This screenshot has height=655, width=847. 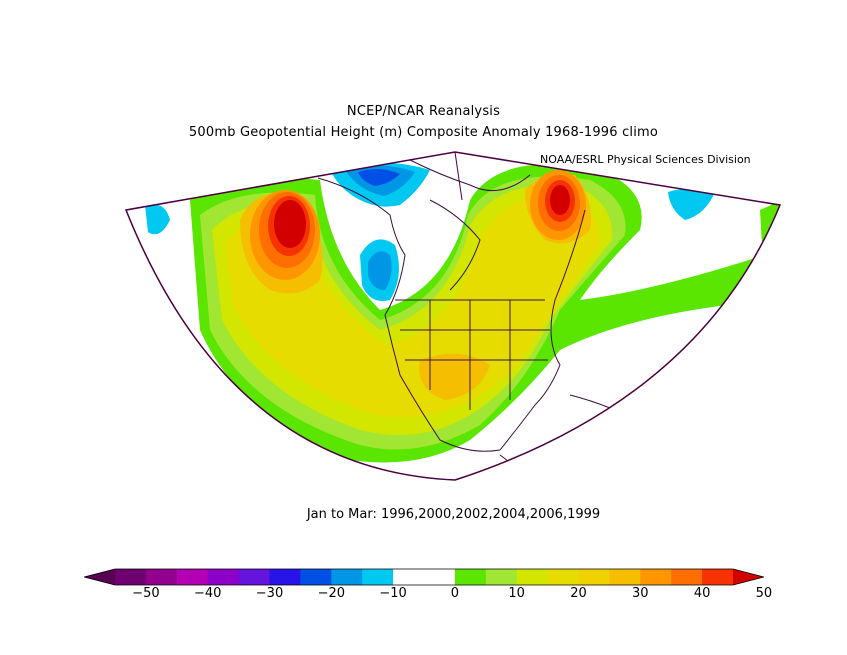 What do you see at coordinates (748, 577) in the screenshot?
I see `colorbar-over-arrow` at bounding box center [748, 577].